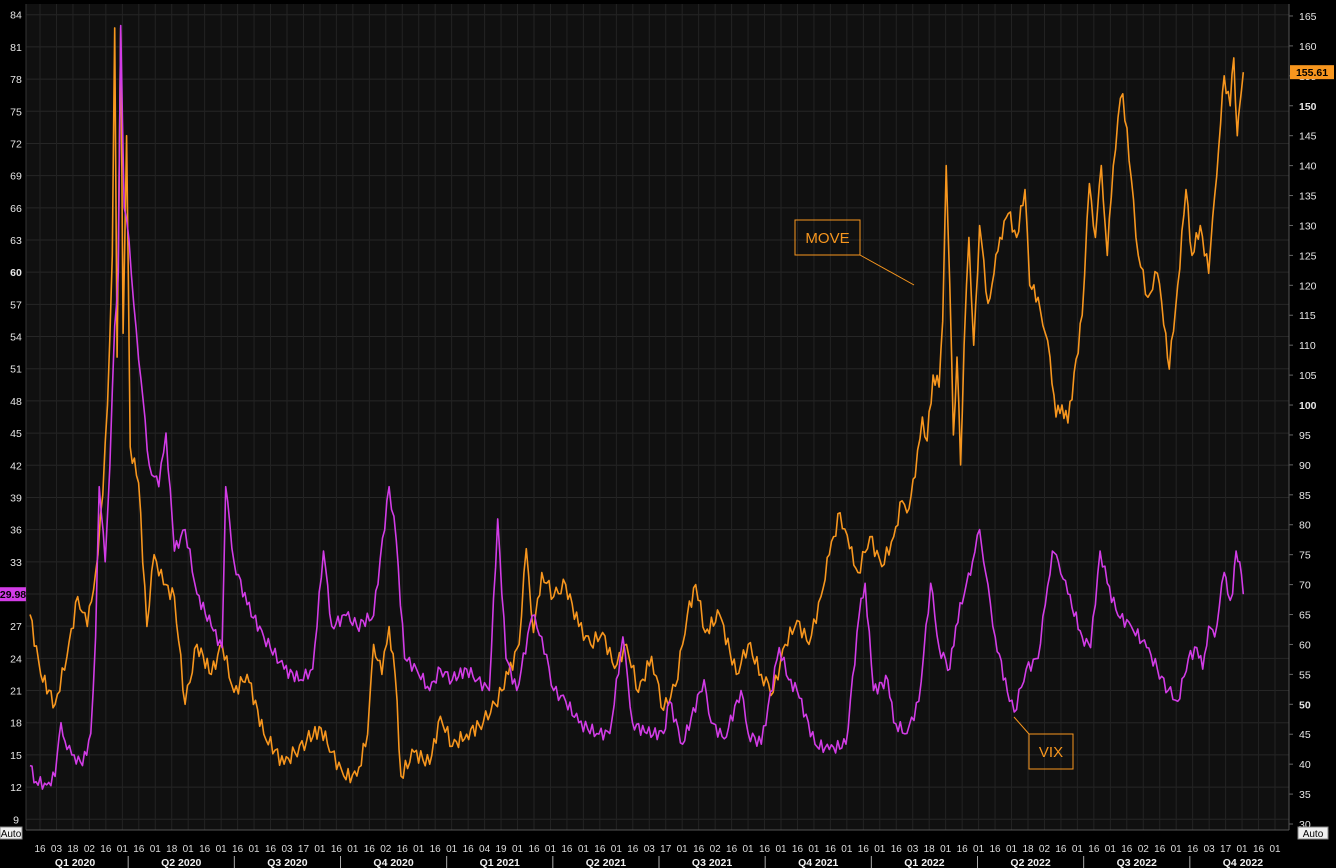 The width and height of the screenshot is (1336, 868). I want to click on badge-vix-value: 29.98, so click(13, 595).